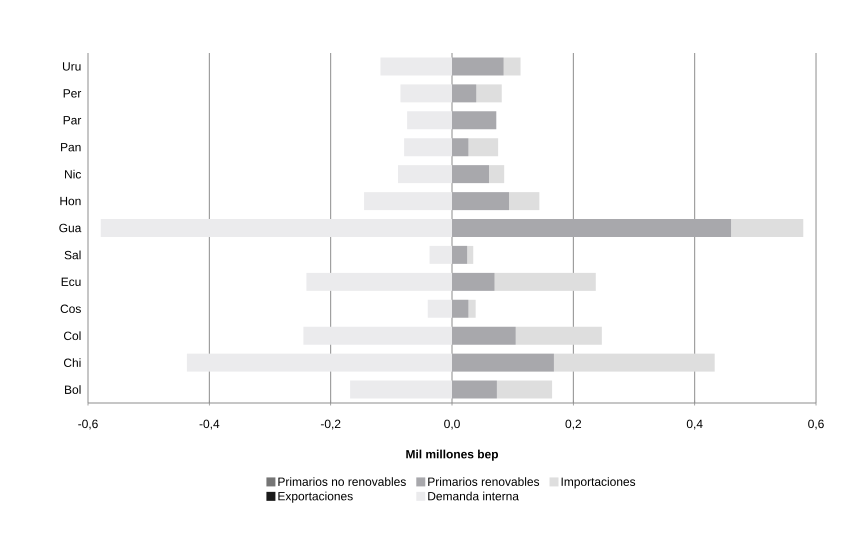 This screenshot has width=859, height=542. What do you see at coordinates (473, 496) in the screenshot?
I see `legend-label: Demanda interna` at bounding box center [473, 496].